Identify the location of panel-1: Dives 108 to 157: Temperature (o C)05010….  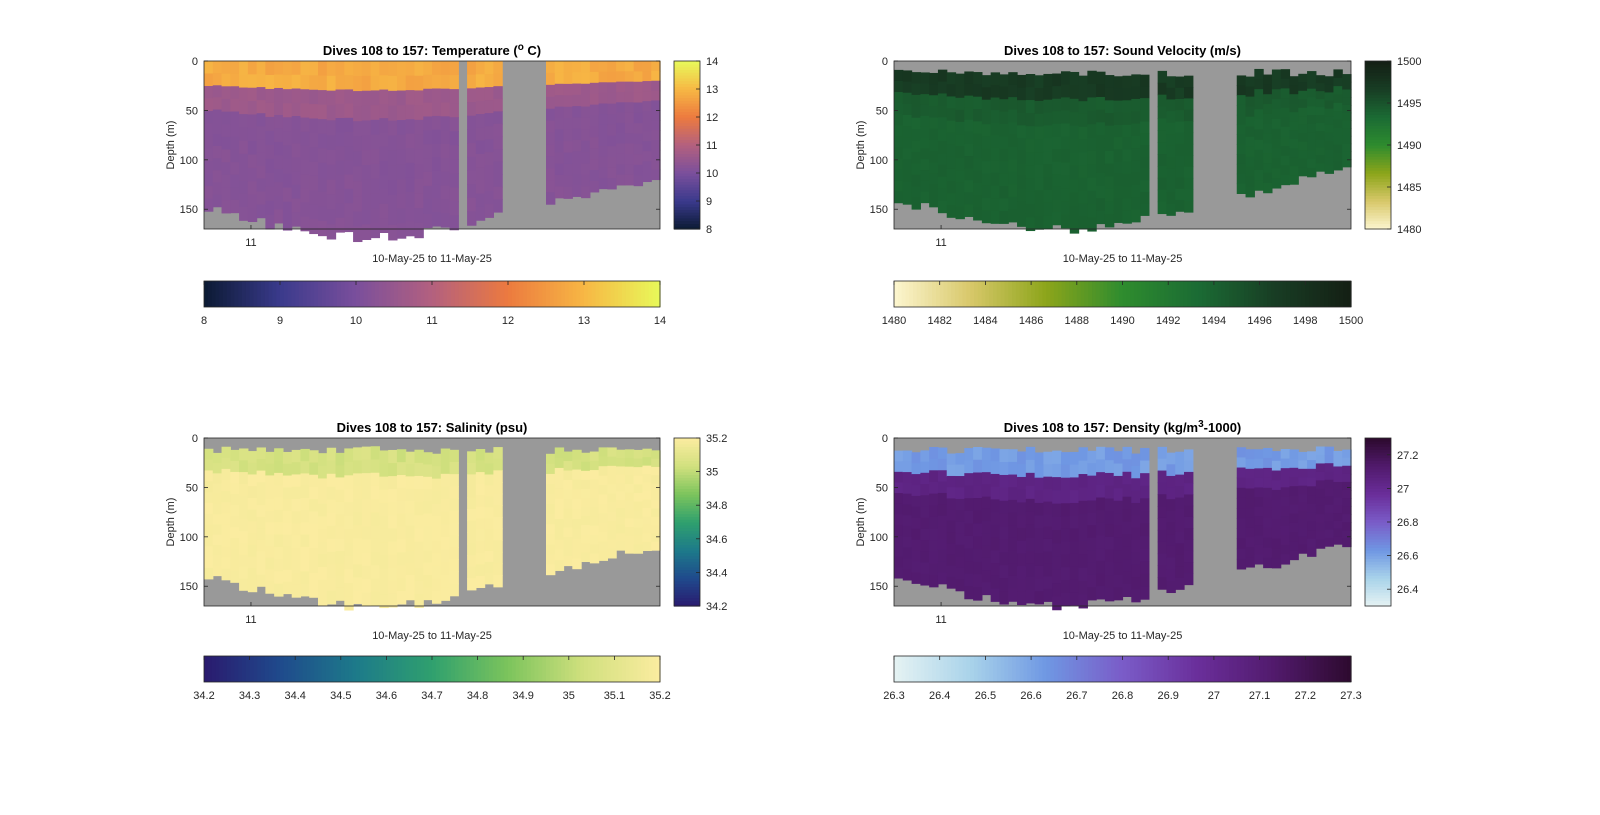
(441, 184).